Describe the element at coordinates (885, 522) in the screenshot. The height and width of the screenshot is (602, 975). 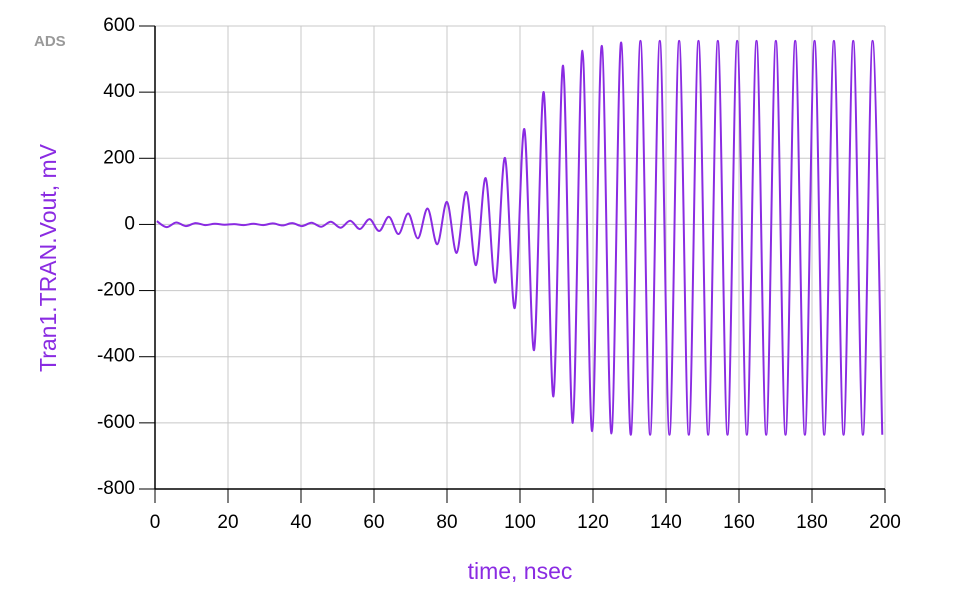
I see `x-tick-label: 200` at that location.